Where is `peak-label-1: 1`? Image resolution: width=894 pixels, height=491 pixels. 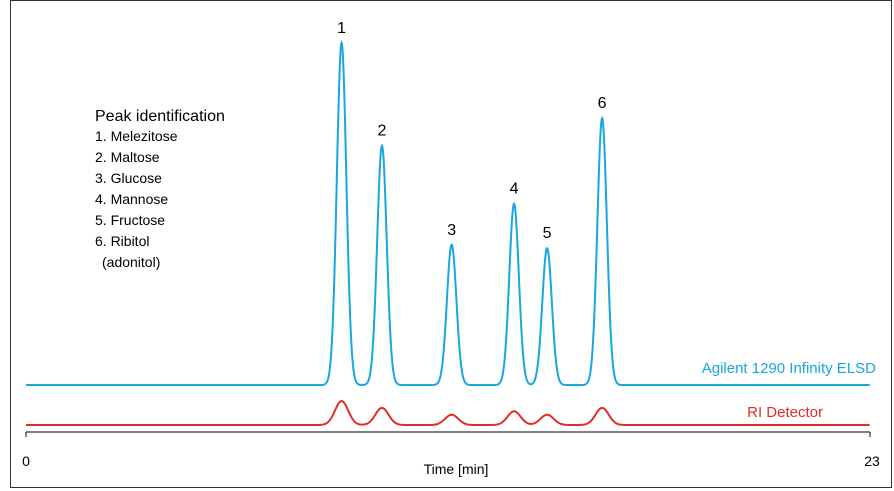
peak-label-1: 1 is located at coordinates (341, 28).